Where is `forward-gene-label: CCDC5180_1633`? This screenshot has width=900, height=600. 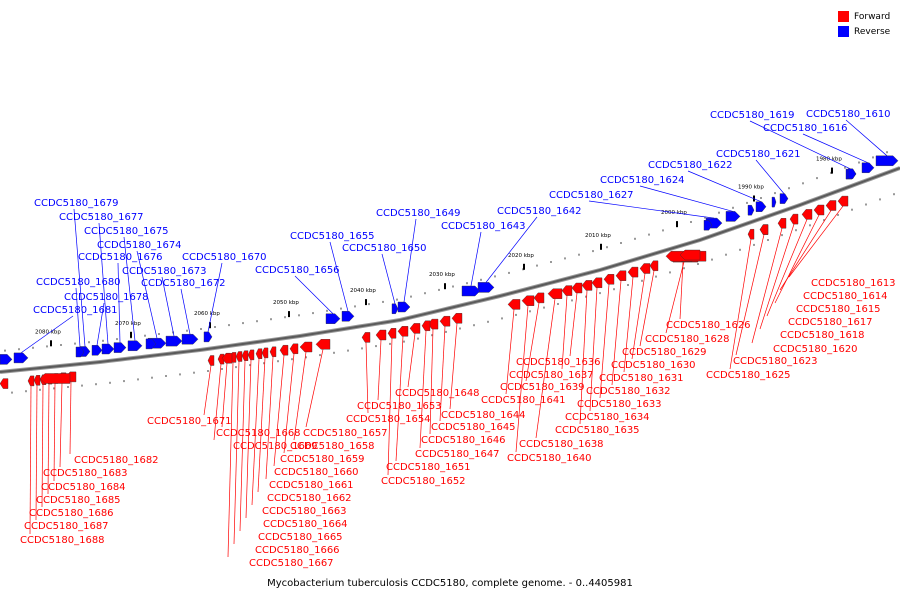 forward-gene-label: CCDC5180_1633 is located at coordinates (619, 404).